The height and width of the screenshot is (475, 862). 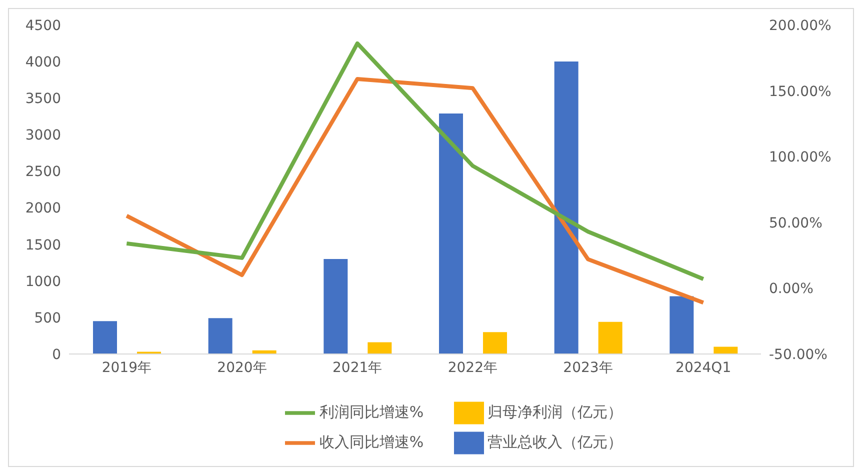 What do you see at coordinates (43, 245) in the screenshot?
I see `y-tick-label: 1500` at bounding box center [43, 245].